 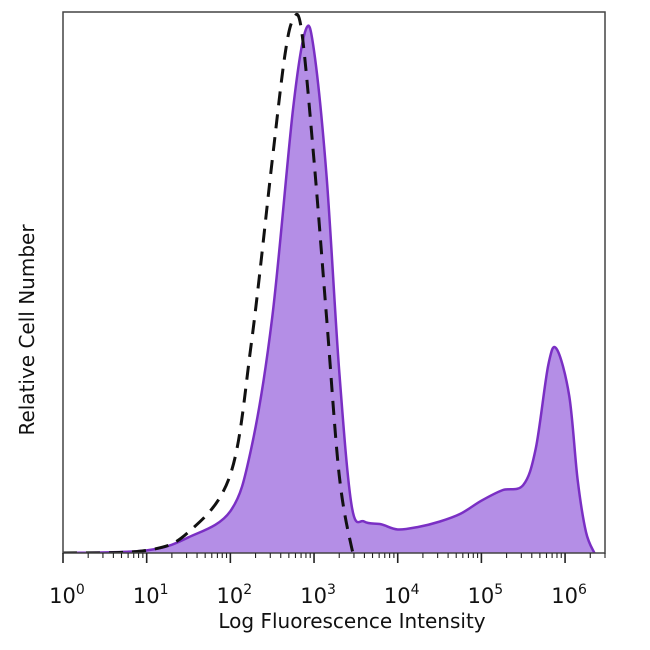 What do you see at coordinates (67, 595) in the screenshot?
I see `x-tick-label: 100` at bounding box center [67, 595].